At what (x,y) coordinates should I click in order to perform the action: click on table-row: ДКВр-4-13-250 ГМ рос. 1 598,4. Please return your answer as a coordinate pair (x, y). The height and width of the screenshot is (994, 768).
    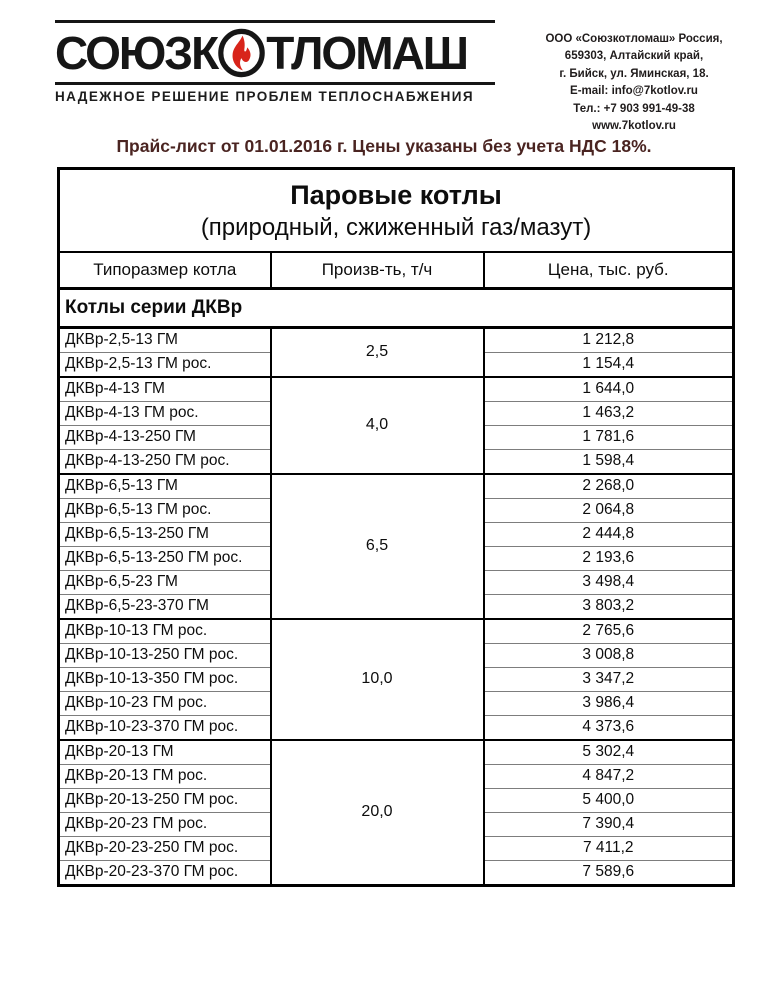
    Looking at the image, I should click on (396, 461).